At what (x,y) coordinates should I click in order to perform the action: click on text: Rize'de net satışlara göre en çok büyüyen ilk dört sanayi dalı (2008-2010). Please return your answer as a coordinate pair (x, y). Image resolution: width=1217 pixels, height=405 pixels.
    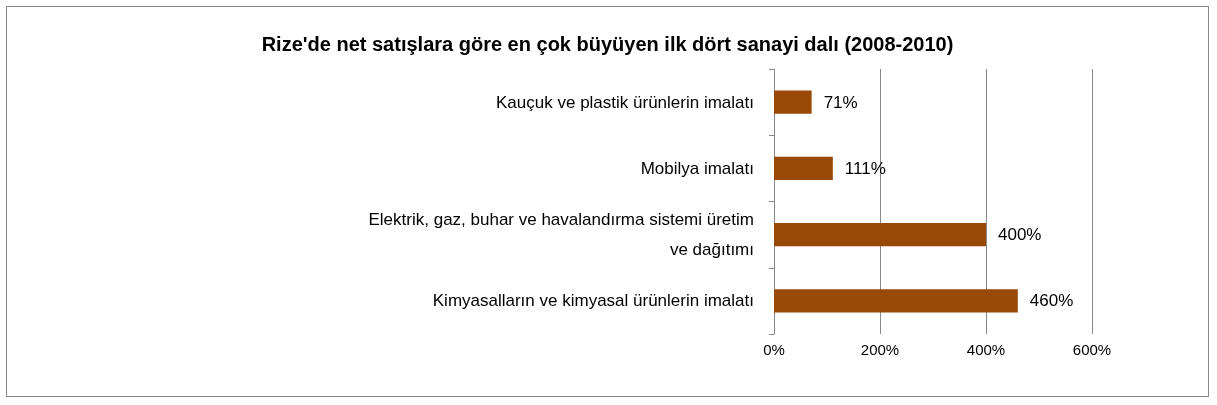
    Looking at the image, I should click on (607, 44).